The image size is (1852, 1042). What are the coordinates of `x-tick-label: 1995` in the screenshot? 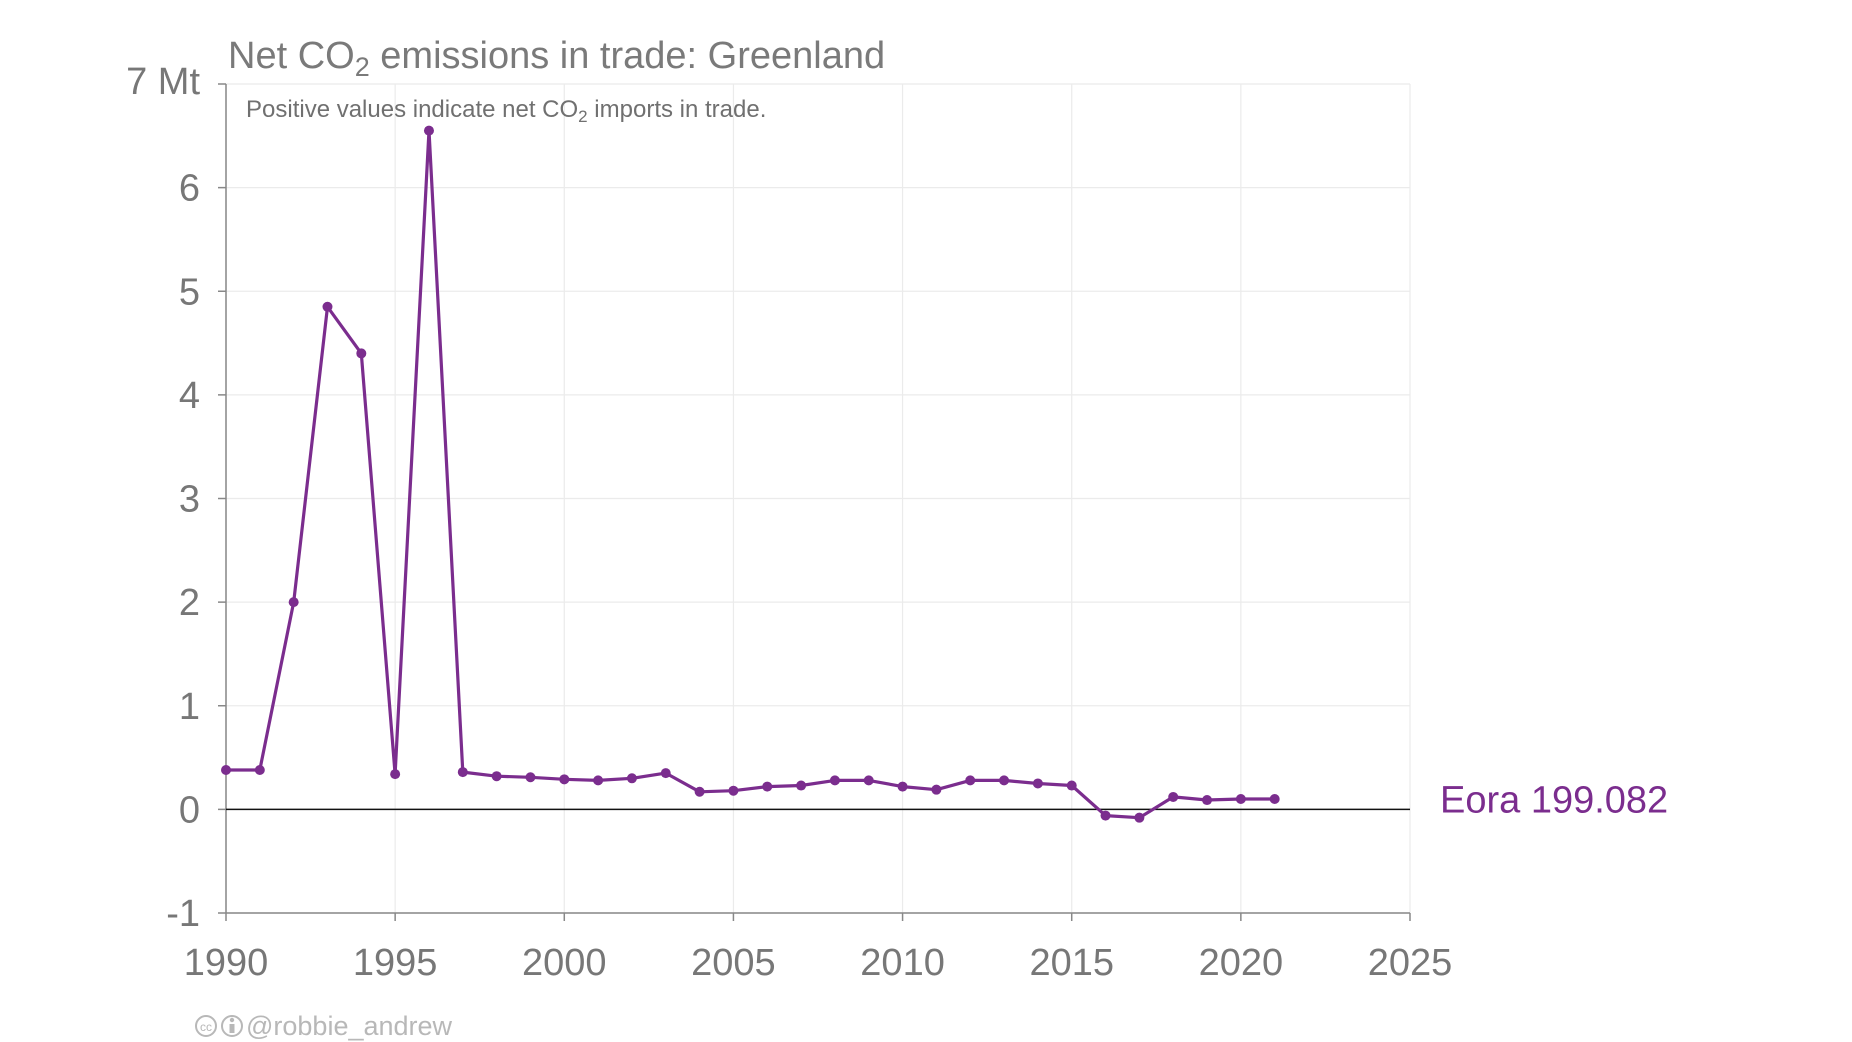 It's located at (395, 963).